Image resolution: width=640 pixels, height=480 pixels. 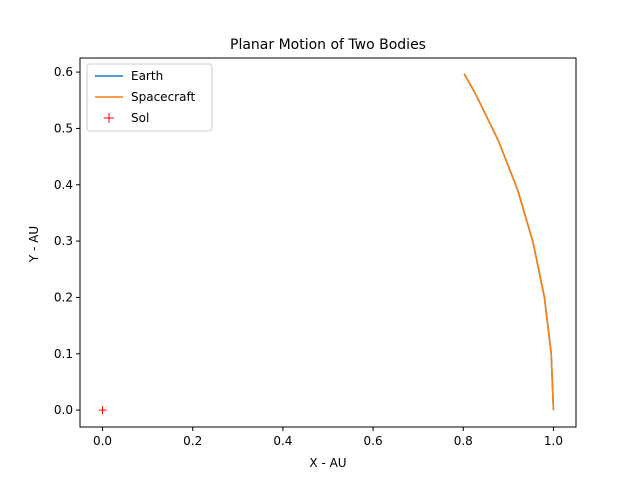 What do you see at coordinates (192, 441) in the screenshot?
I see `x-tick-label: 0.2` at bounding box center [192, 441].